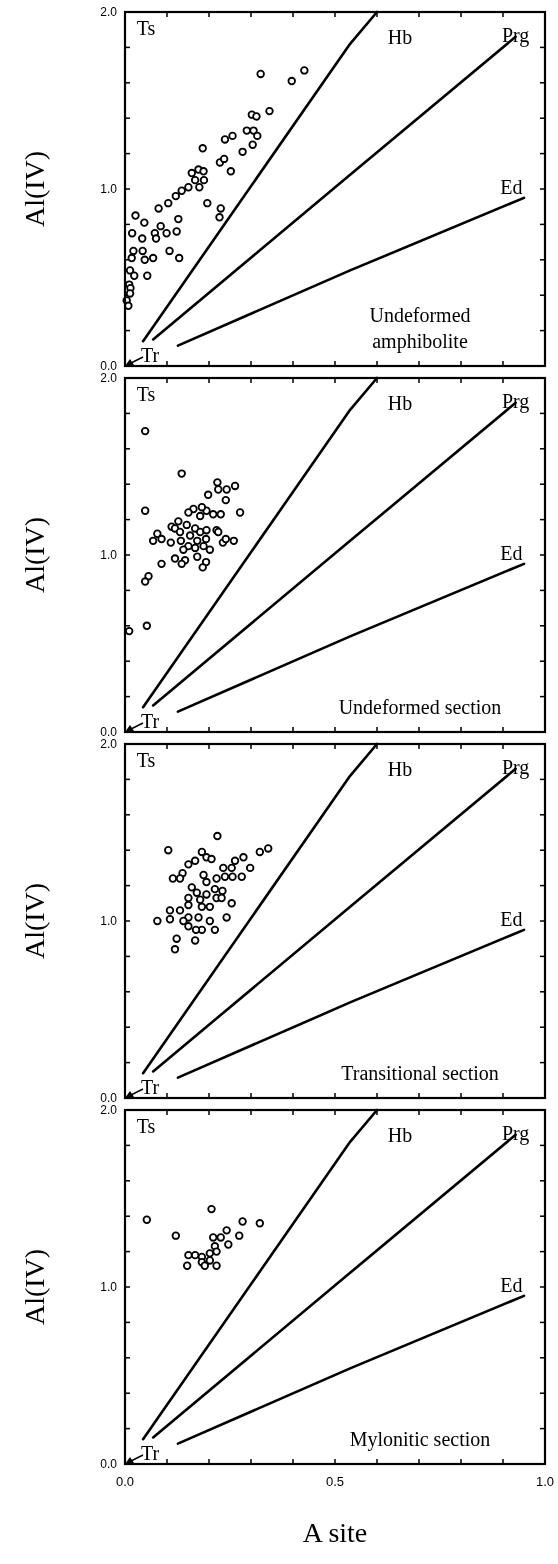  I want to click on x-tick-label: 0.0, so click(125, 1481).